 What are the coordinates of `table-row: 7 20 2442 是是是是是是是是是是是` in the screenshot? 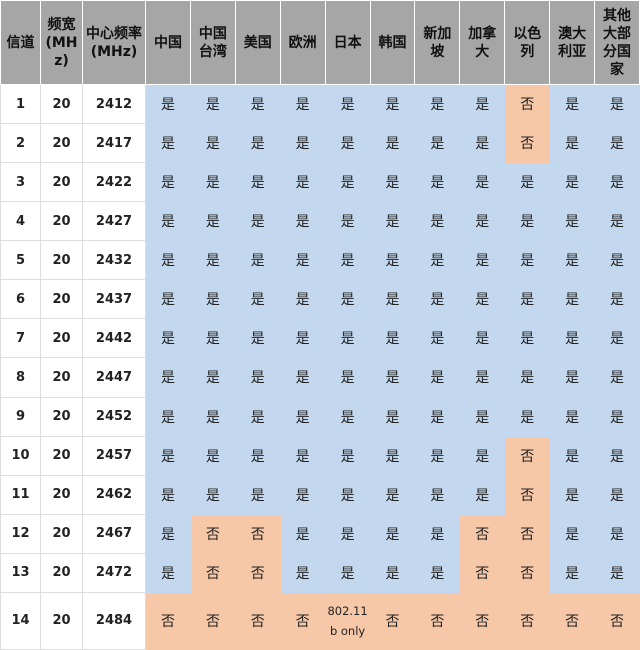 It's located at (320, 338).